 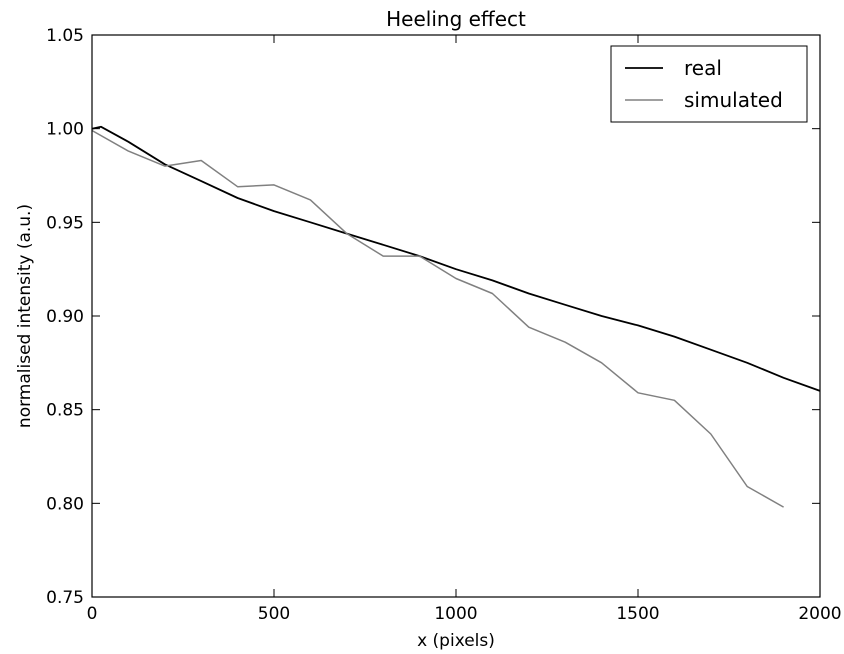 I want to click on x-axis-label: x (pixels), so click(x=456, y=641).